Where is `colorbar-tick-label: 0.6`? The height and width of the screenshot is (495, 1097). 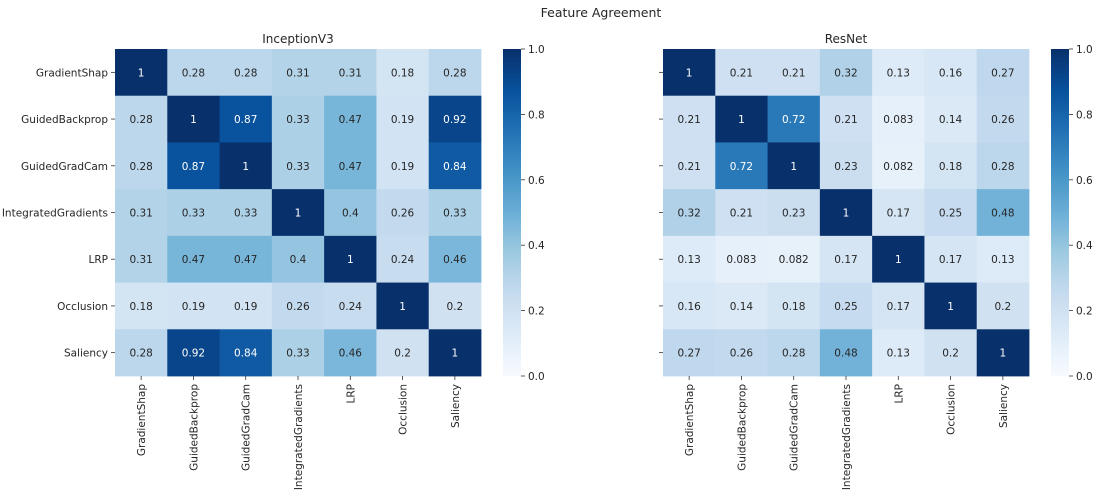 colorbar-tick-label: 0.6 is located at coordinates (1084, 181).